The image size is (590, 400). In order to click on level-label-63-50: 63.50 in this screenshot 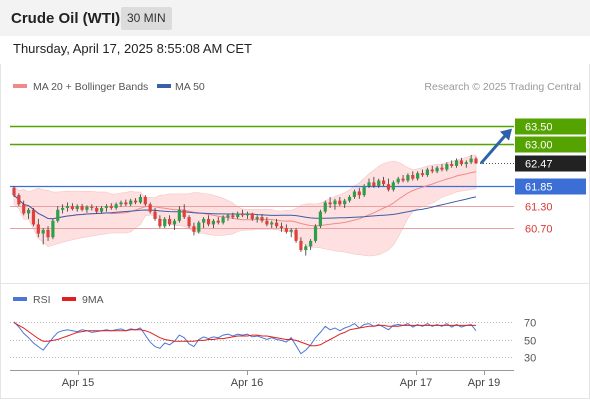, I will do `click(539, 128)`.